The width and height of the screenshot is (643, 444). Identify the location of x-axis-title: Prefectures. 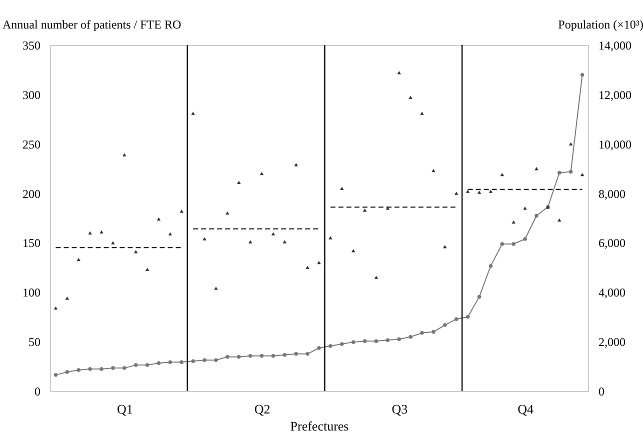
(319, 426).